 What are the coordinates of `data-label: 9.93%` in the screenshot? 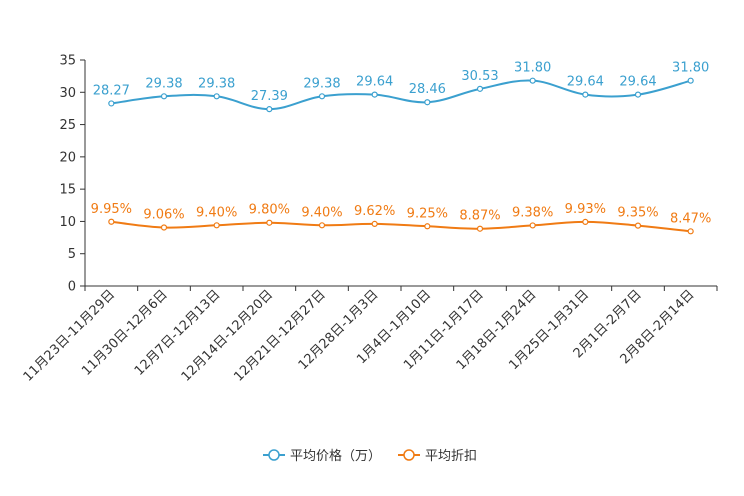 It's located at (585, 209).